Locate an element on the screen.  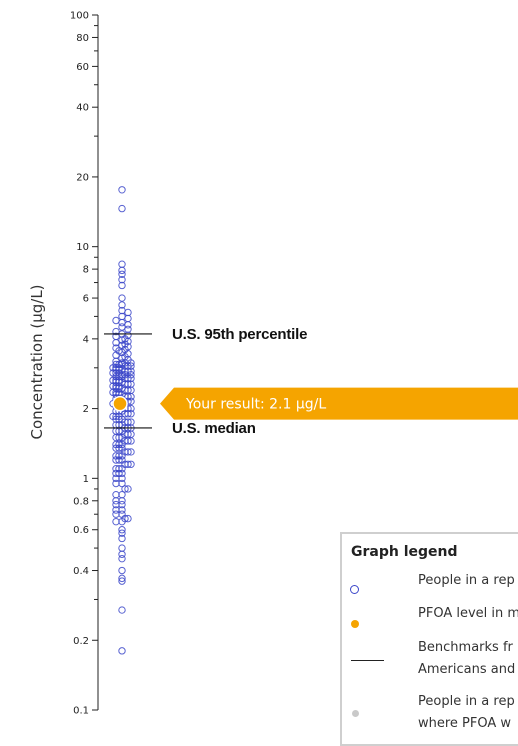
y-tick-label: 10 is located at coordinates (82, 247).